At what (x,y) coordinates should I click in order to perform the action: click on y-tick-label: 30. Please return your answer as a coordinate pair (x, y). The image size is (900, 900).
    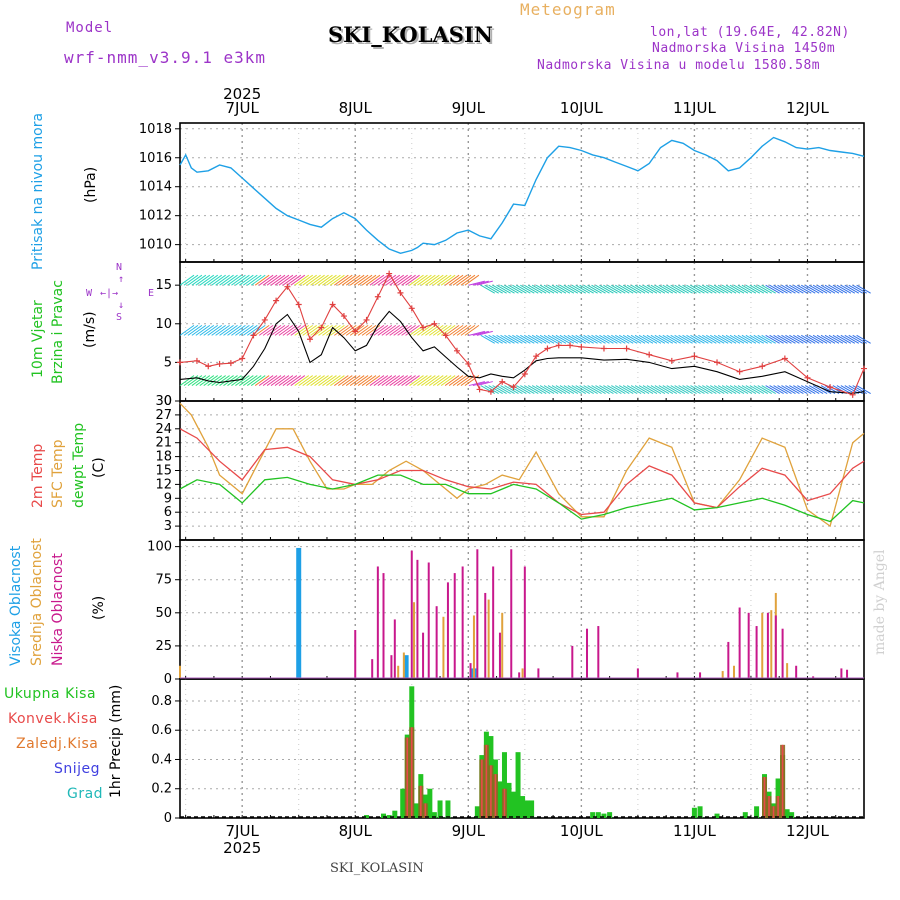
    Looking at the image, I should click on (163, 401).